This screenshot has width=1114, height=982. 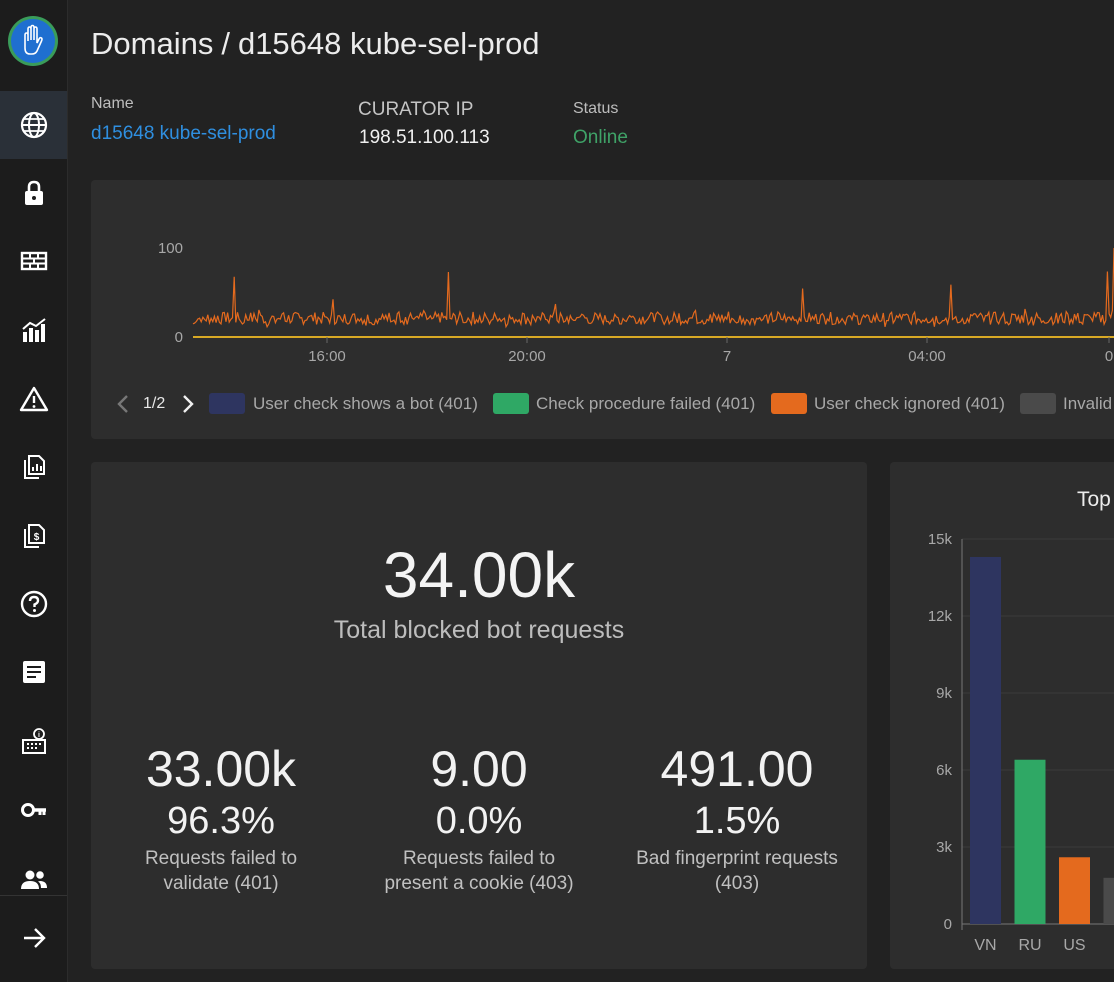 I want to click on analytics-icon, so click(x=33, y=330).